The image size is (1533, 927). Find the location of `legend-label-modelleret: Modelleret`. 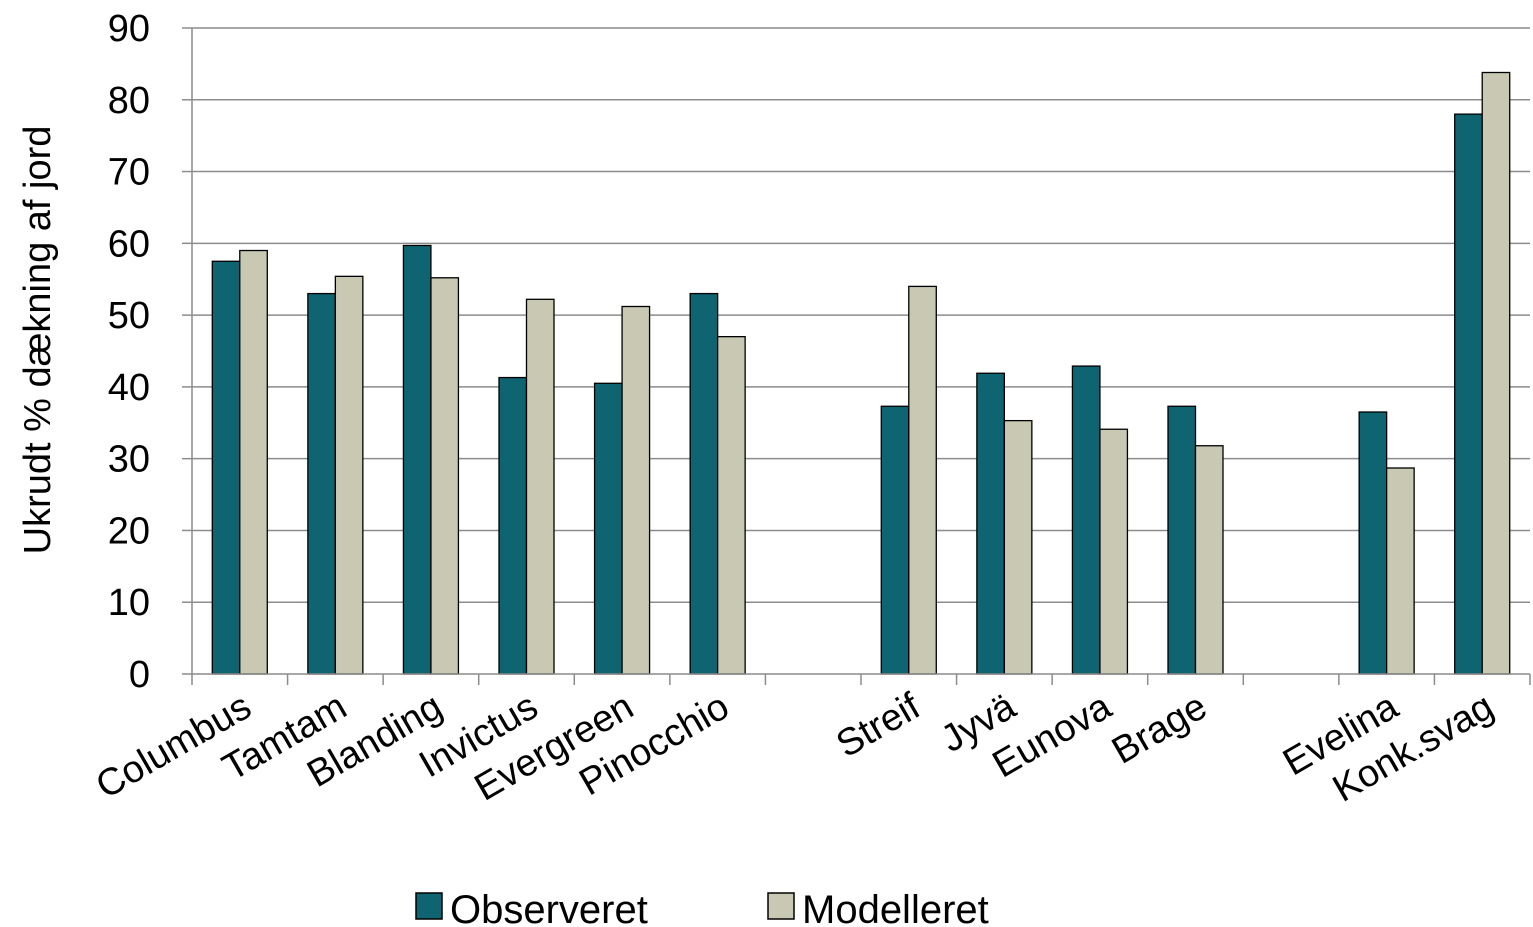

legend-label-modelleret: Modelleret is located at coordinates (895, 907).